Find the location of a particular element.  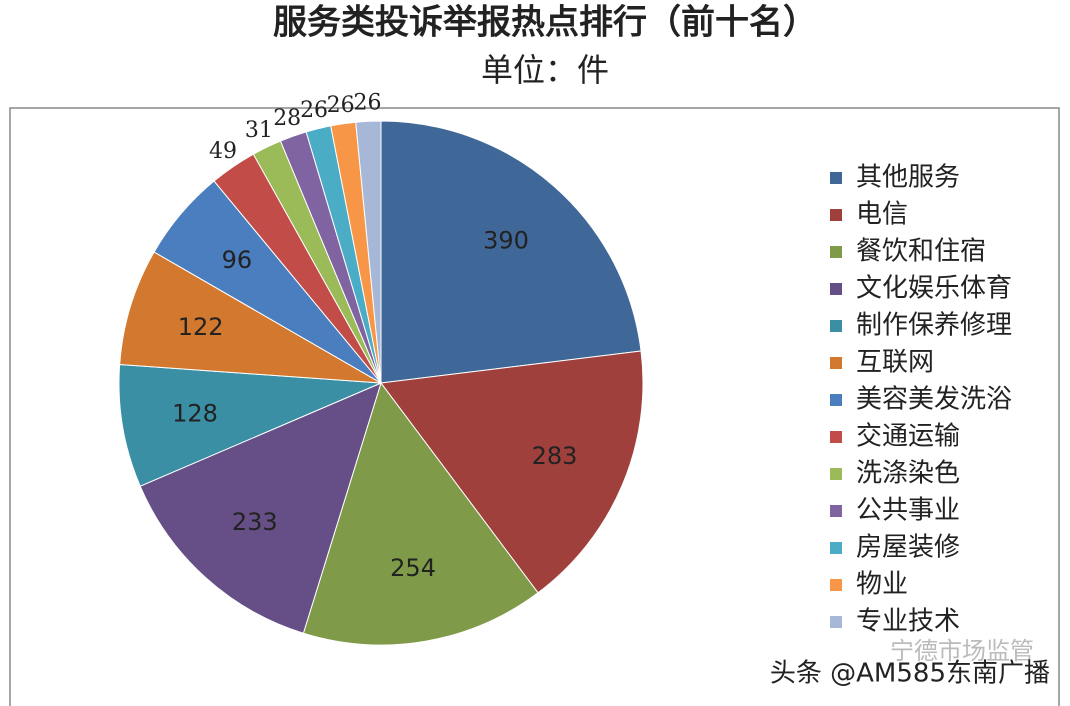

legend-label: 文化娱乐体育 is located at coordinates (934, 289).